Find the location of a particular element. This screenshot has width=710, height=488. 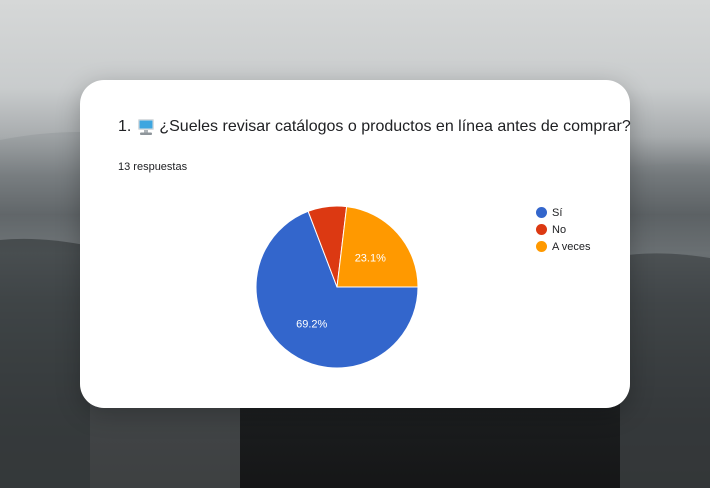

slice-label: 69.2% is located at coordinates (311, 325).